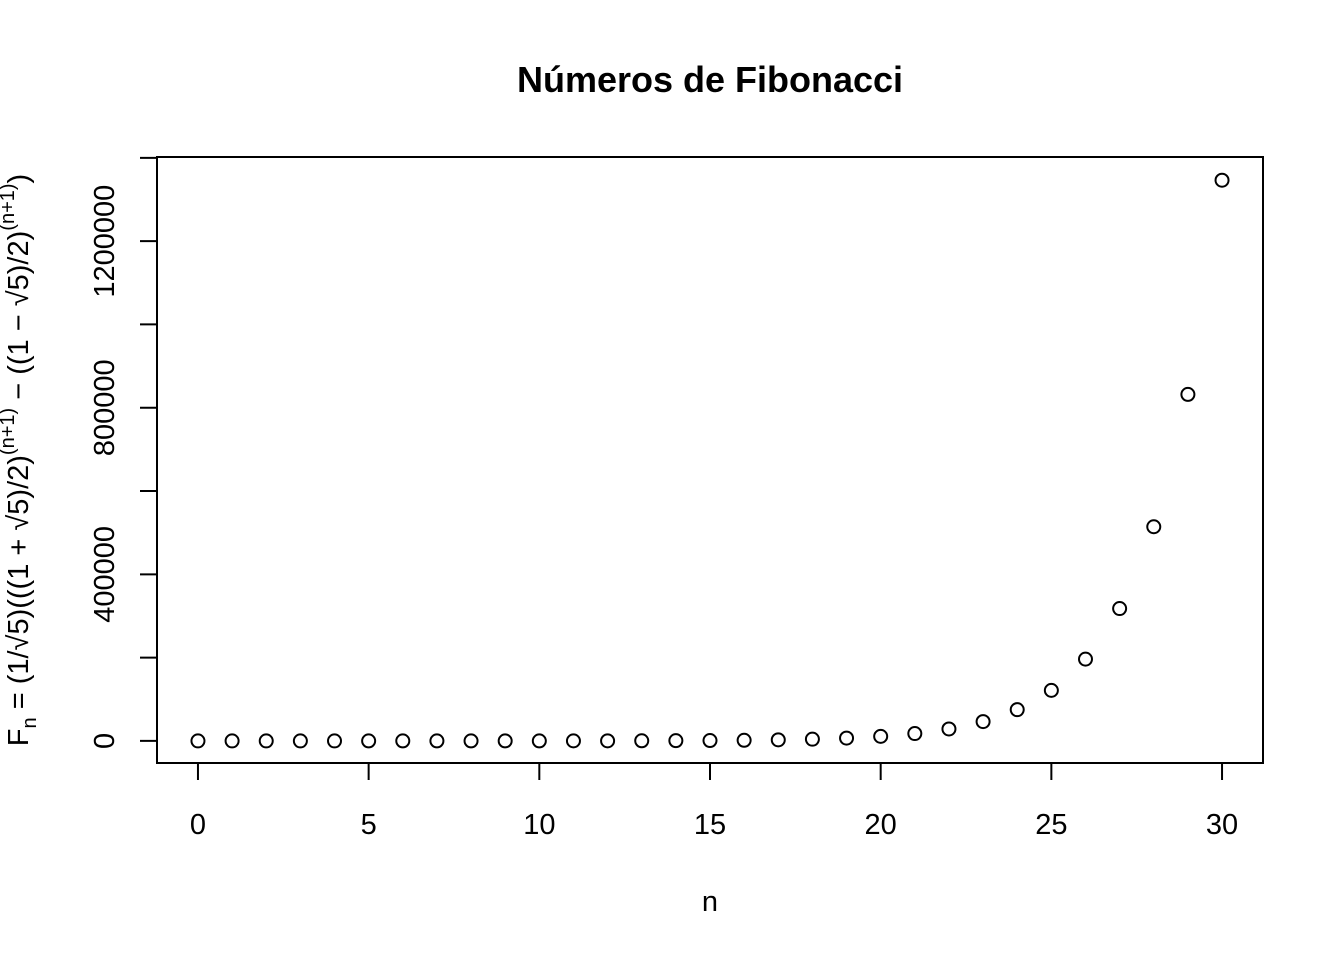 The image size is (1344, 960). I want to click on x-axis-label: n, so click(710, 902).